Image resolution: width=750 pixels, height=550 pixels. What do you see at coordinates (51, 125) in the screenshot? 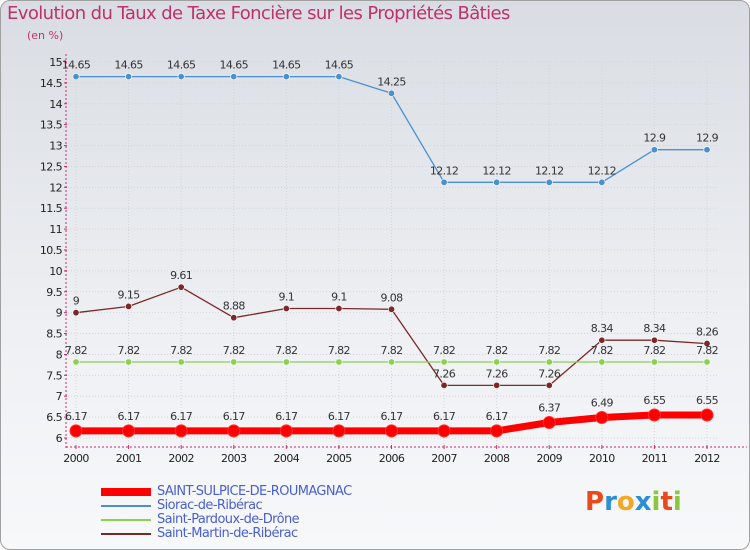
I see `y-tick-label: 13.5` at bounding box center [51, 125].